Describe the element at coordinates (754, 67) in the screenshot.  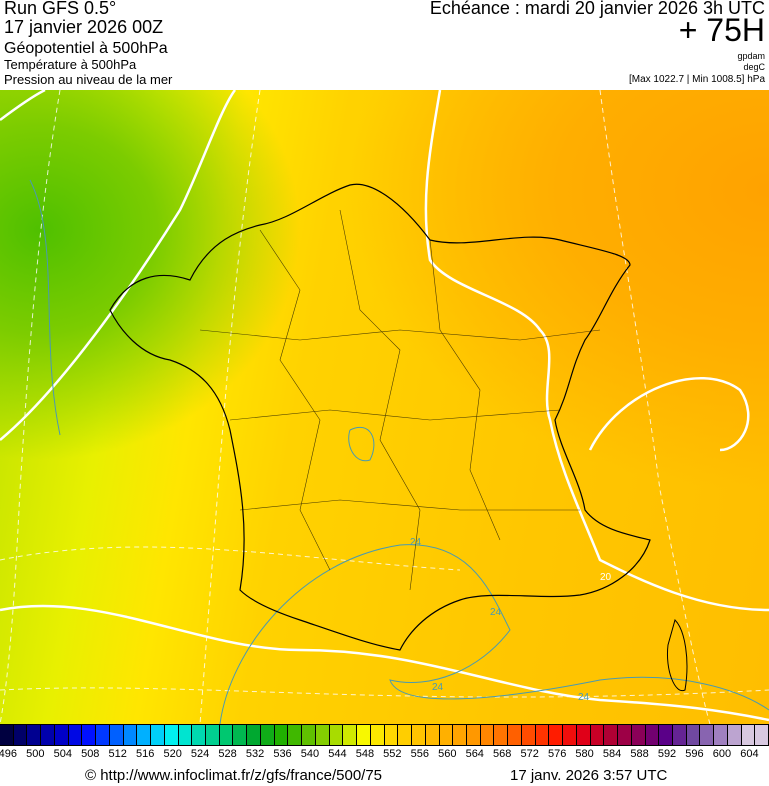
I see `unit-degc: degC` at that location.